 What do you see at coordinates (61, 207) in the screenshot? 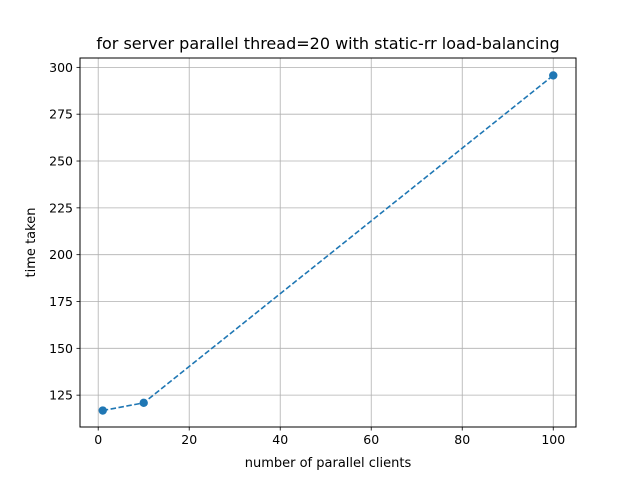
I see `y-tick-label: 225` at bounding box center [61, 207].